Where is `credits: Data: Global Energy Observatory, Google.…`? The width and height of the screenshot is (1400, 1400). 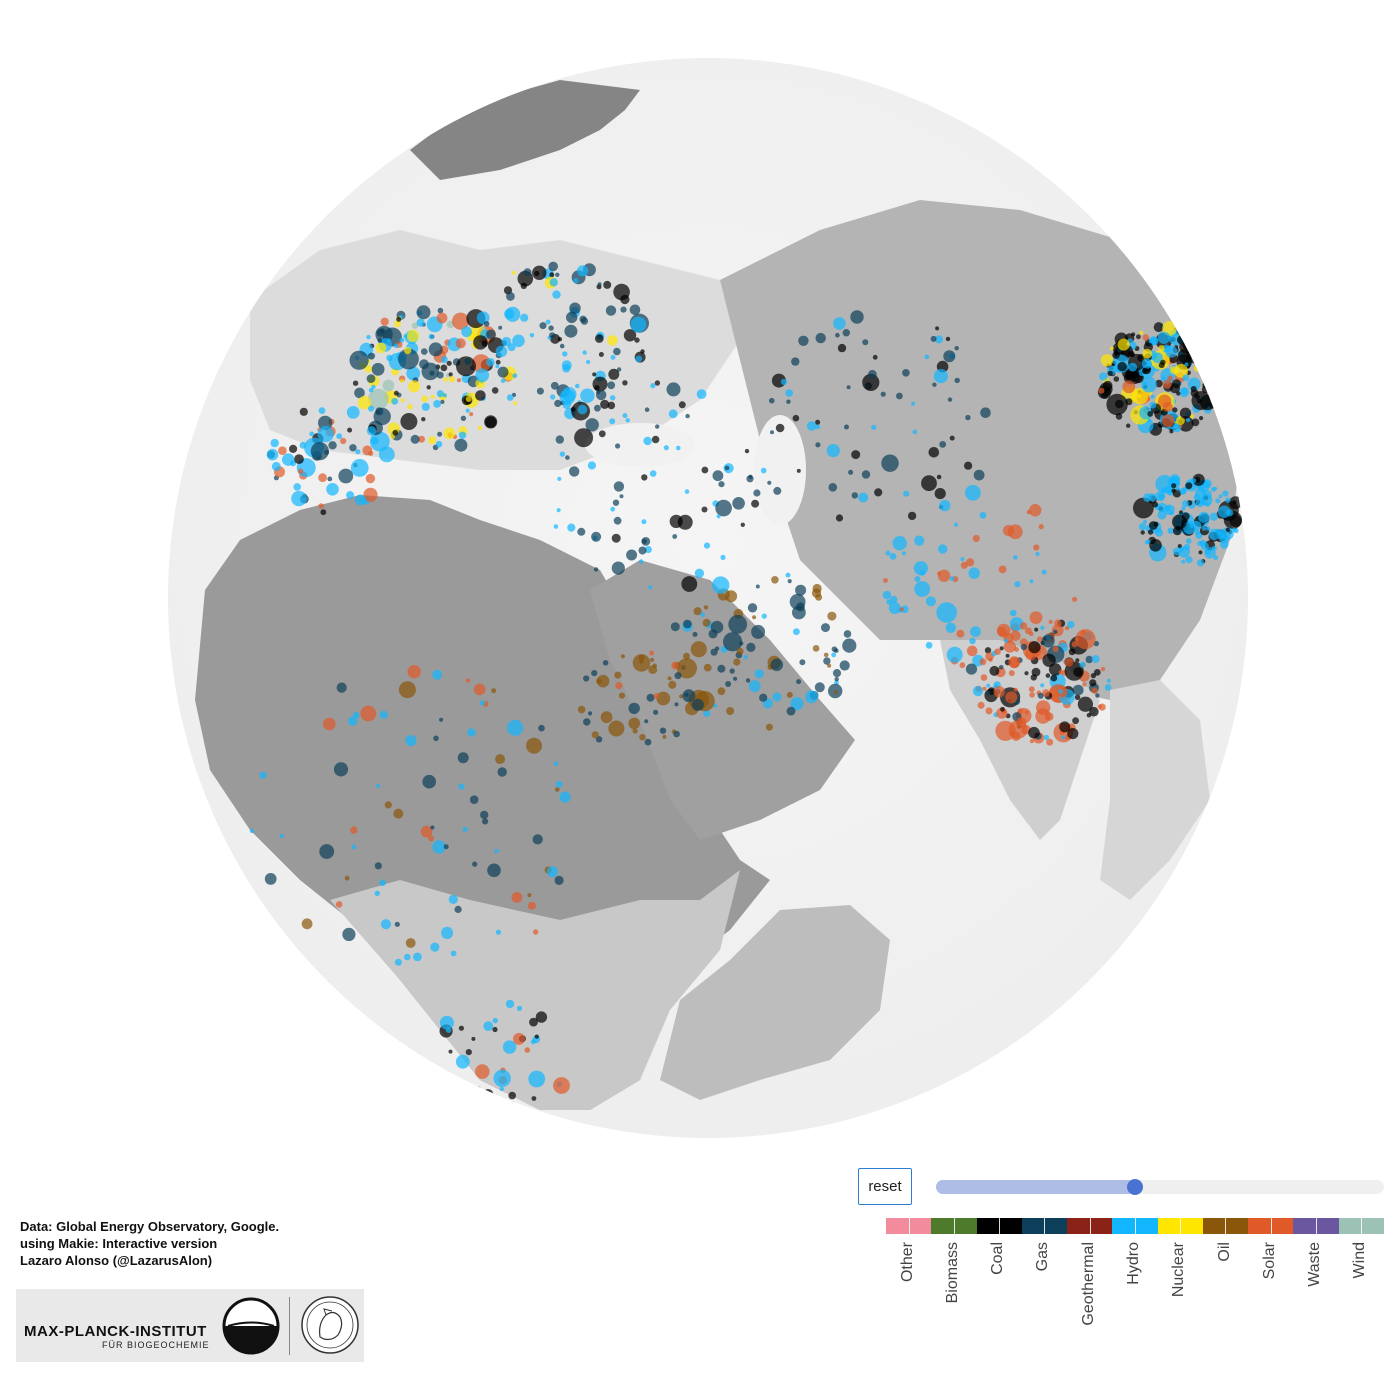 credits: Data: Global Energy Observatory, Google.… is located at coordinates (149, 1243).